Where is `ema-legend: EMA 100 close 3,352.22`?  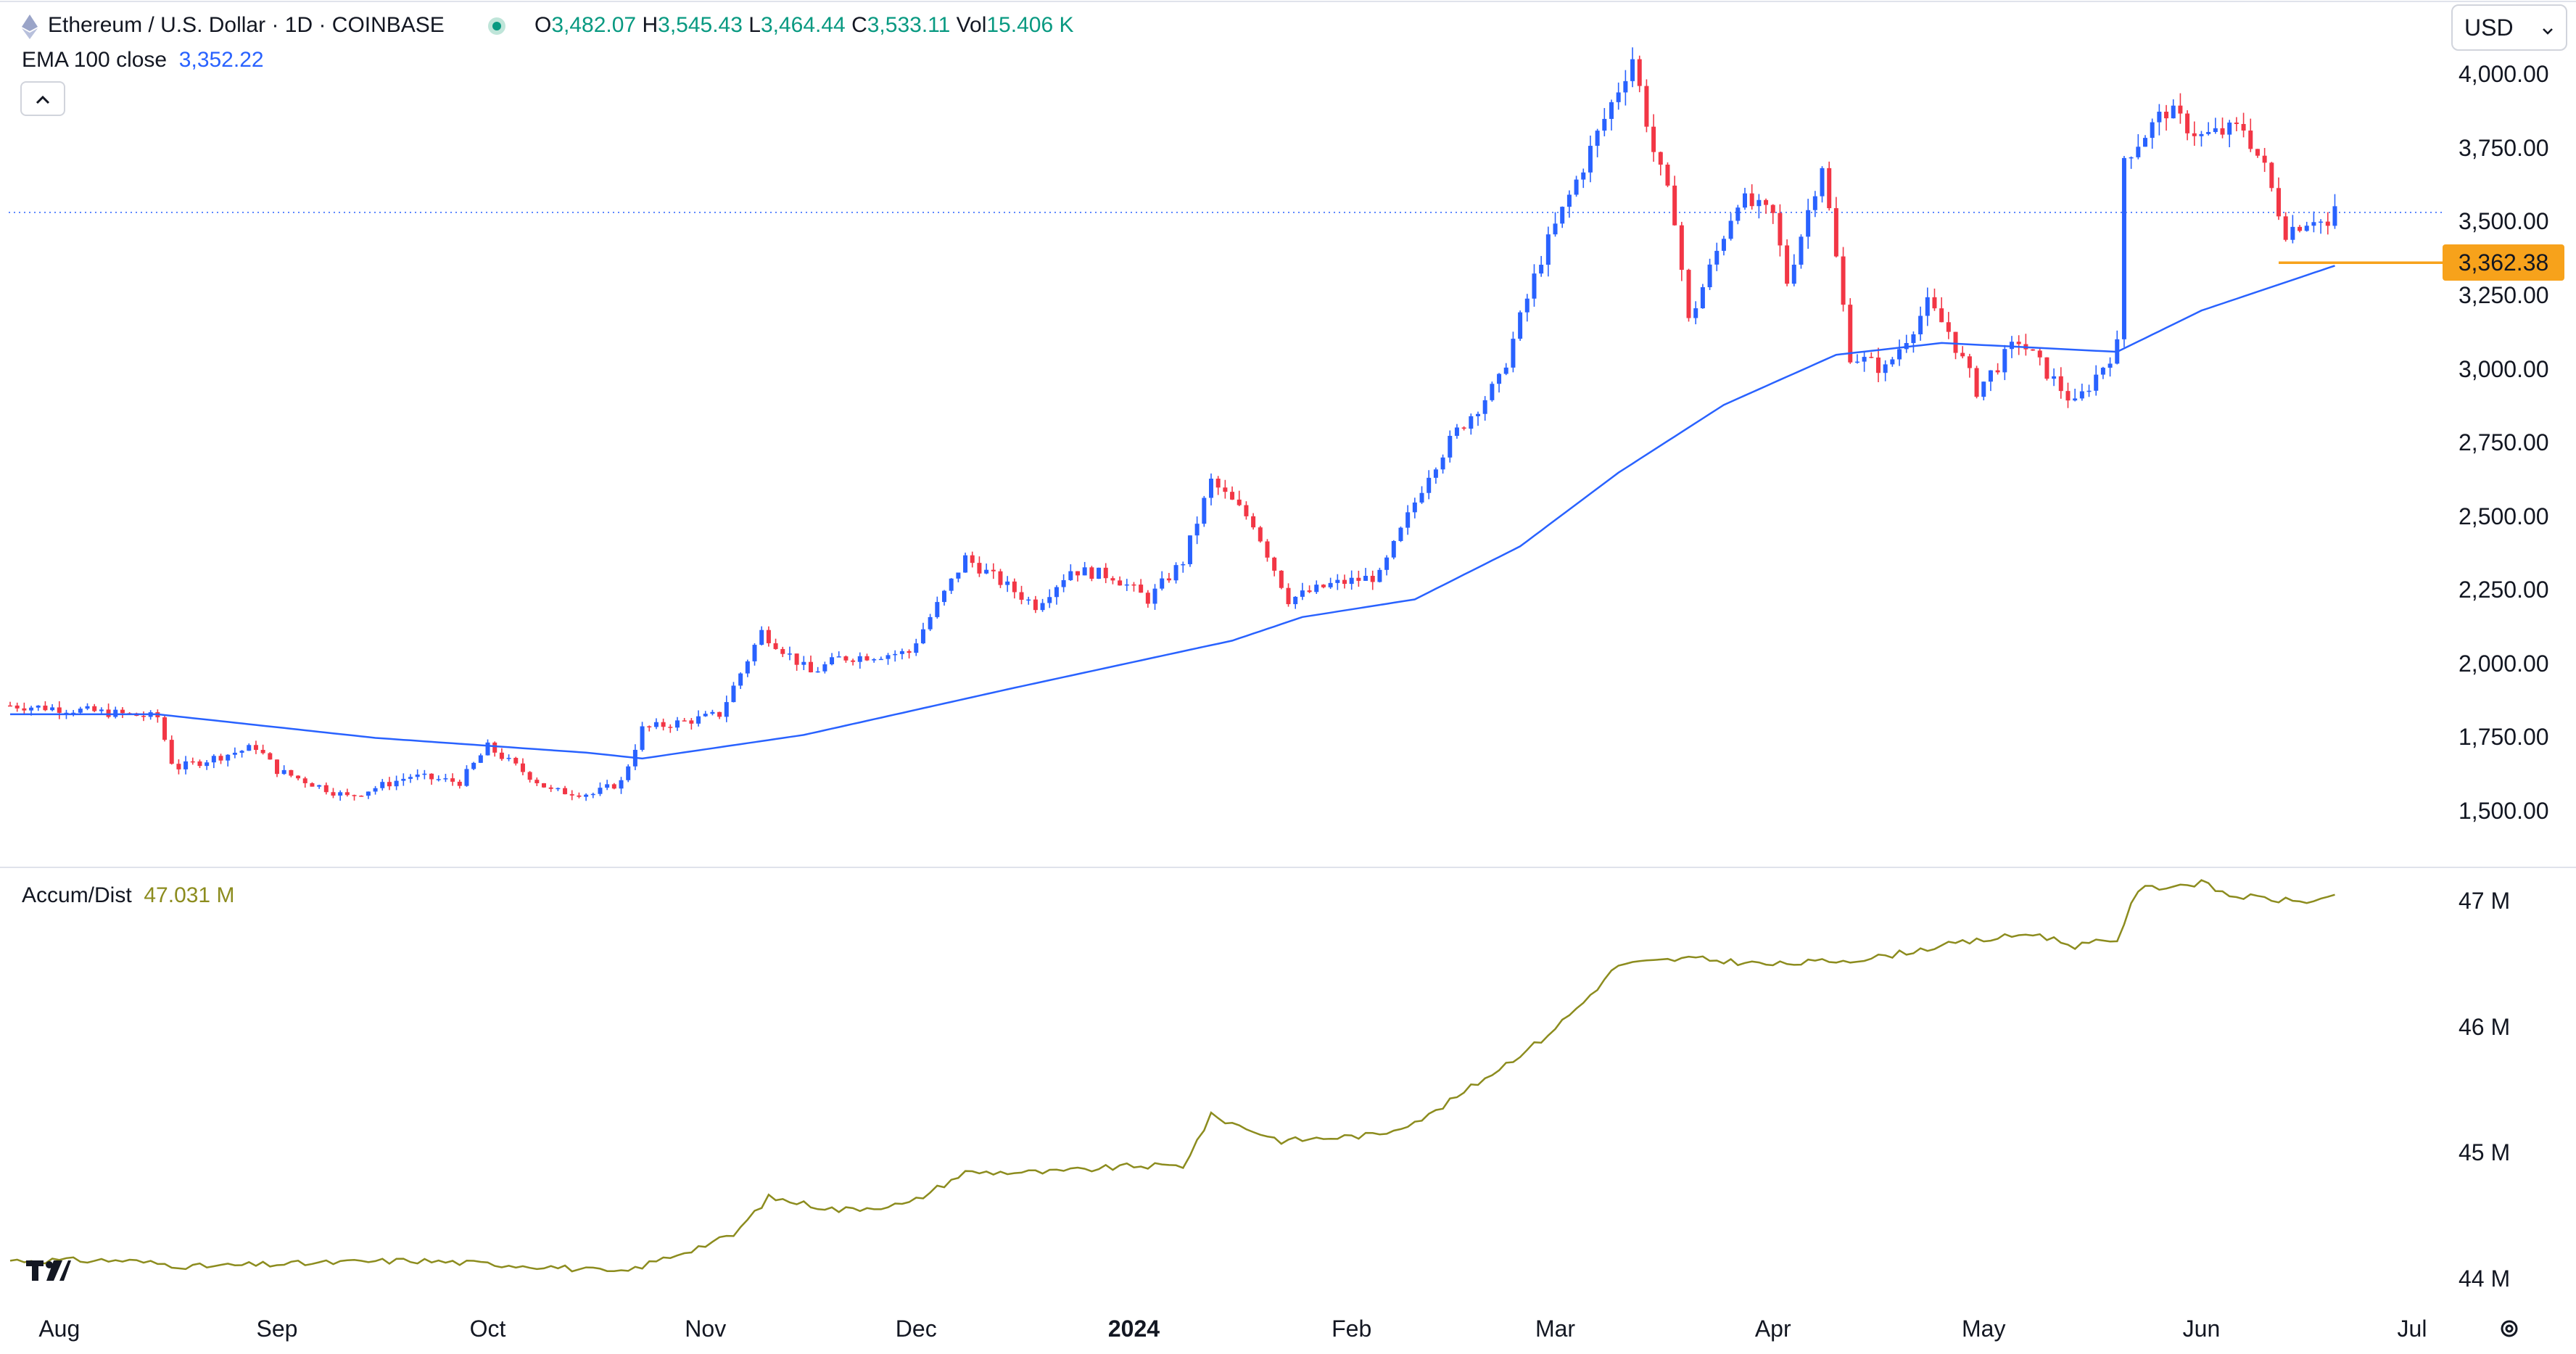 ema-legend: EMA 100 close 3,352.22 is located at coordinates (143, 60).